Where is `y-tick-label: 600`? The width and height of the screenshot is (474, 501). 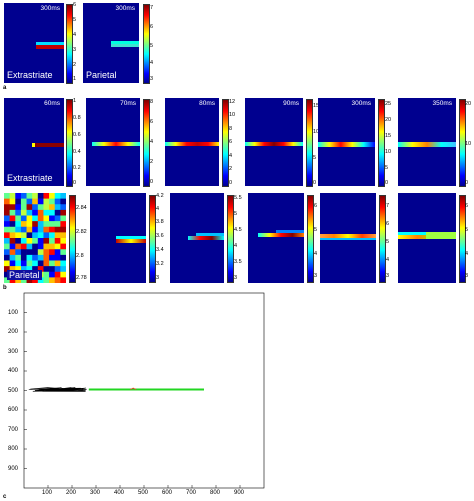 y-tick-label: 600 is located at coordinates (13, 410).